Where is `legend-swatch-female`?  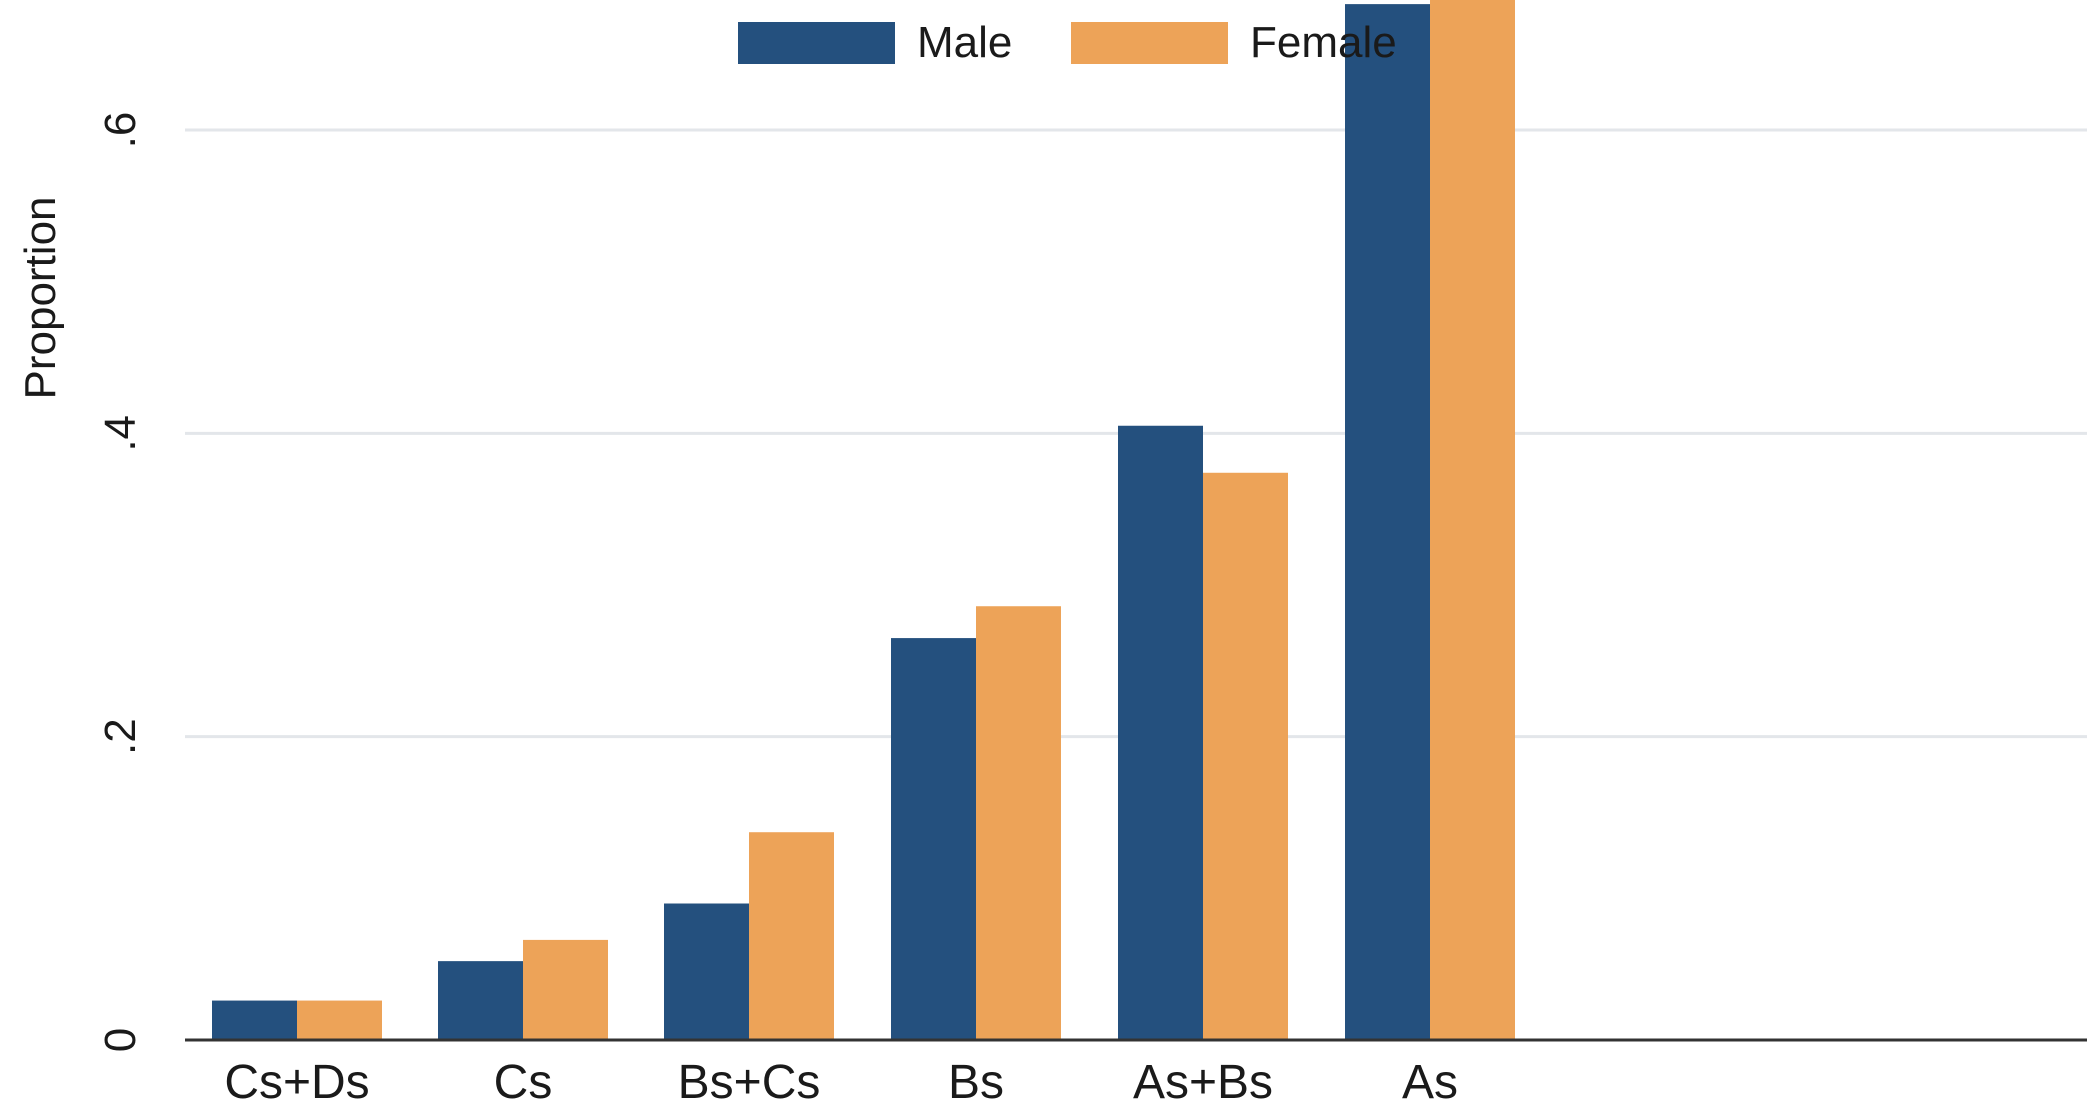
legend-swatch-female is located at coordinates (1149, 43).